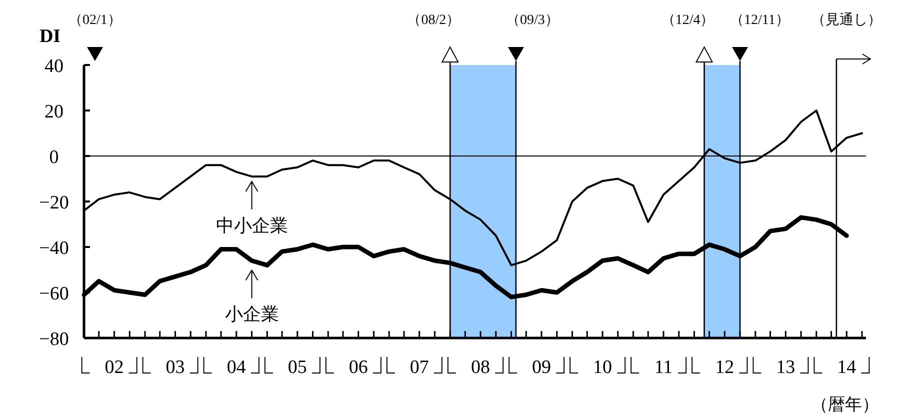 The width and height of the screenshot is (912, 417). I want to click on x-tick-label: 02, so click(114, 367).